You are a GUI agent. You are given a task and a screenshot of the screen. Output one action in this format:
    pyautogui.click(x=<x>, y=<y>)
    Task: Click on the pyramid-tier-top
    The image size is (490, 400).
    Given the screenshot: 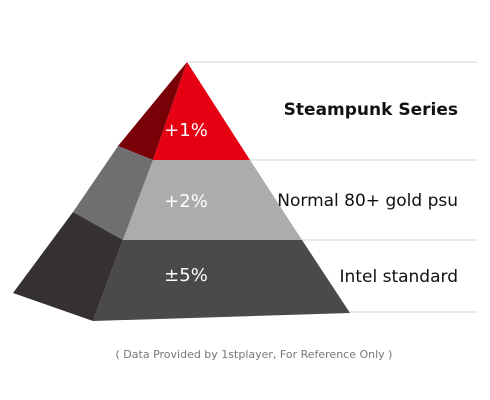 What is the action you would take?
    pyautogui.click(x=184, y=111)
    